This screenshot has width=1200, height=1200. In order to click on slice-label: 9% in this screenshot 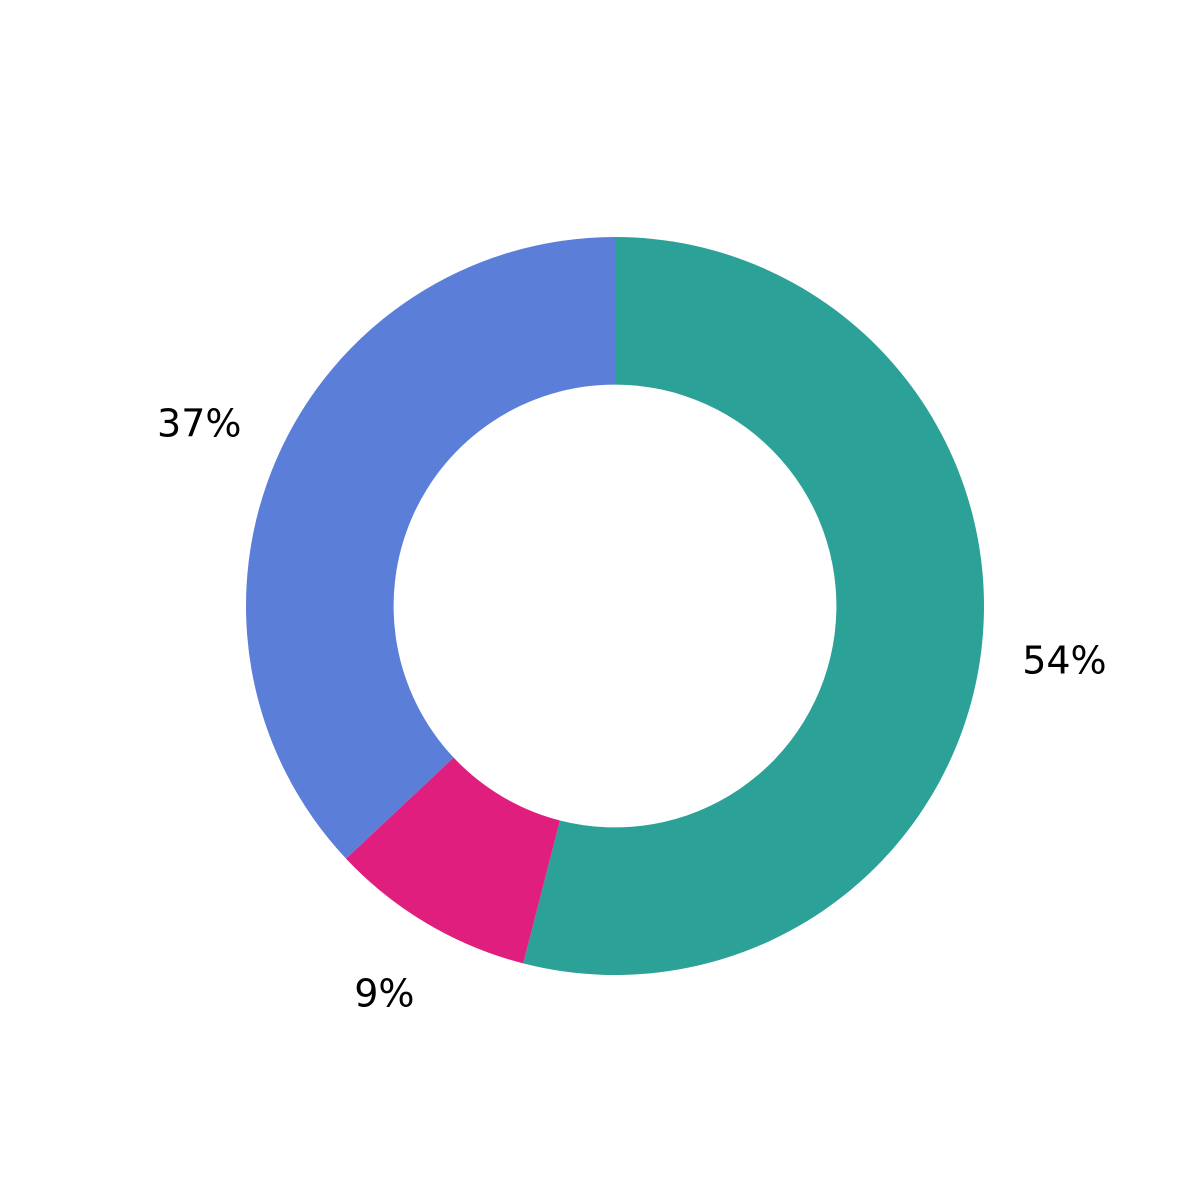, I will do `click(384, 993)`.